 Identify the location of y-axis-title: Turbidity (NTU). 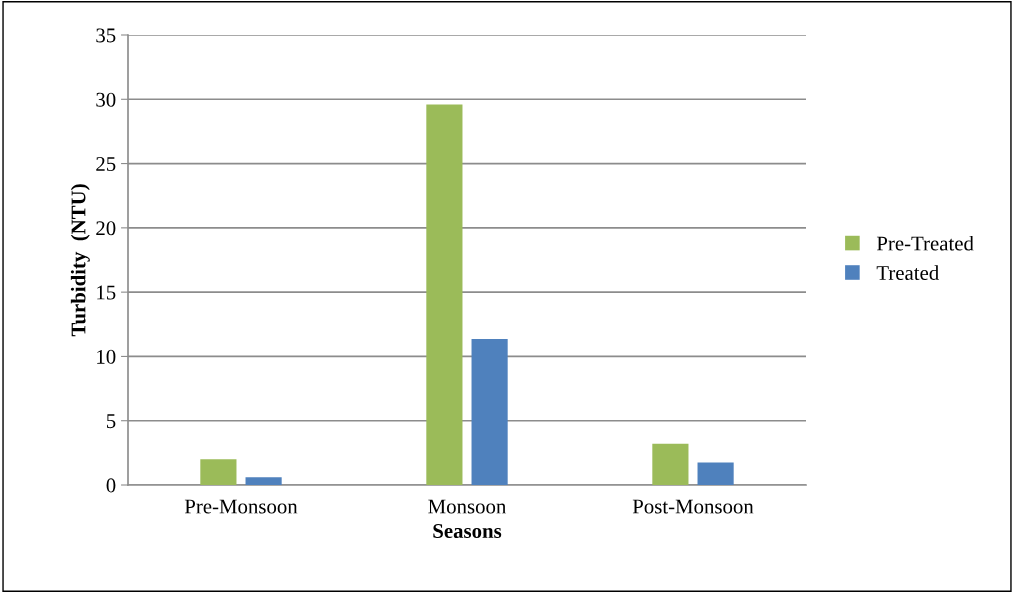
(80, 260).